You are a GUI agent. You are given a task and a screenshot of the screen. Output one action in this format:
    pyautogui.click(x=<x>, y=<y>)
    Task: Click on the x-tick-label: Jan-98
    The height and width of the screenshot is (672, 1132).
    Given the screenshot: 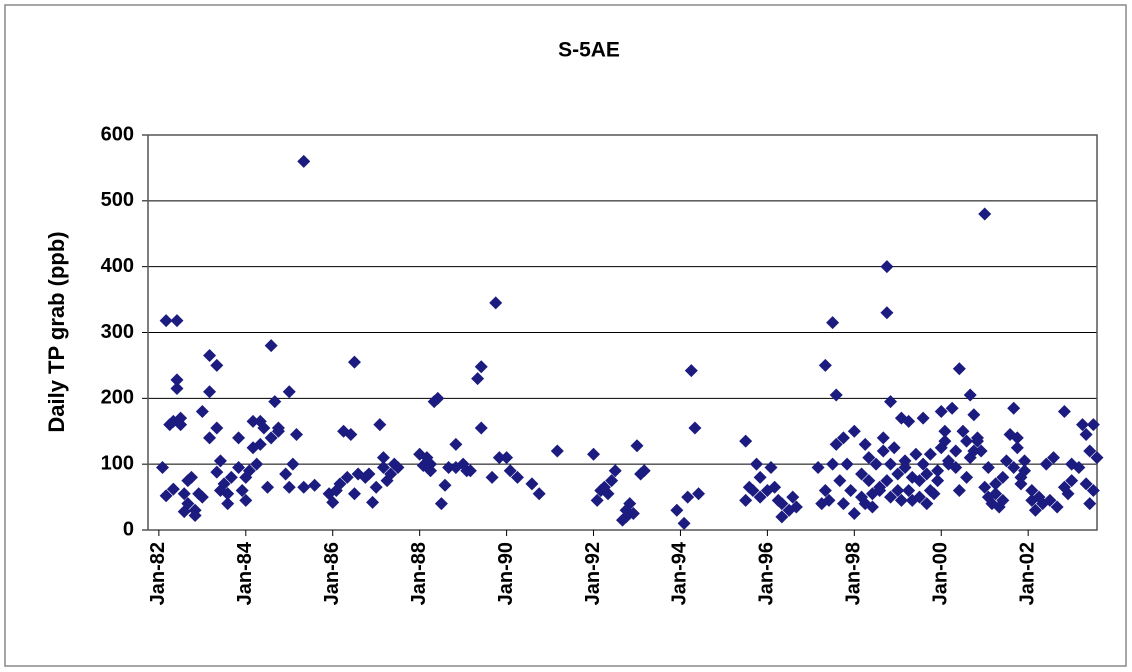 What is the action you would take?
    pyautogui.click(x=854, y=573)
    